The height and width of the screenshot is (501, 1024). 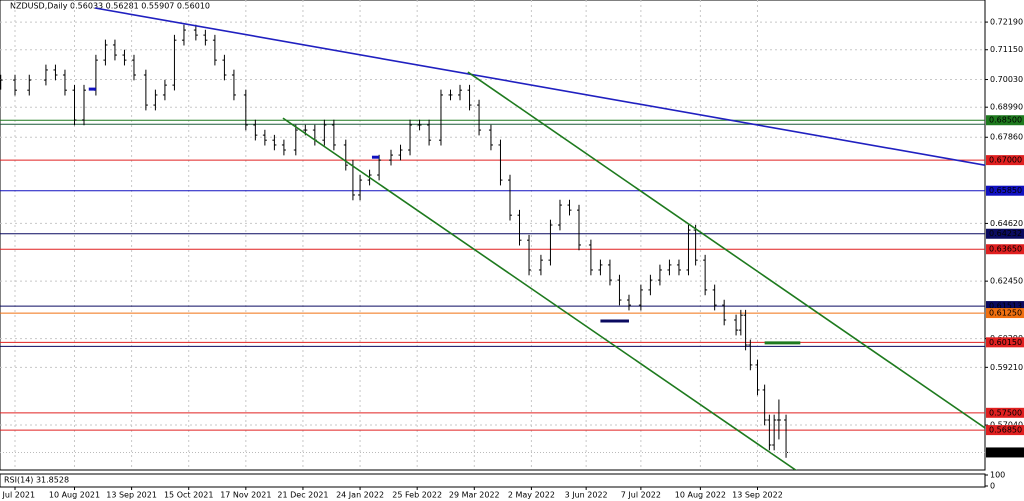 I want to click on y-tick-label: 0.57040, so click(x=1006, y=425).